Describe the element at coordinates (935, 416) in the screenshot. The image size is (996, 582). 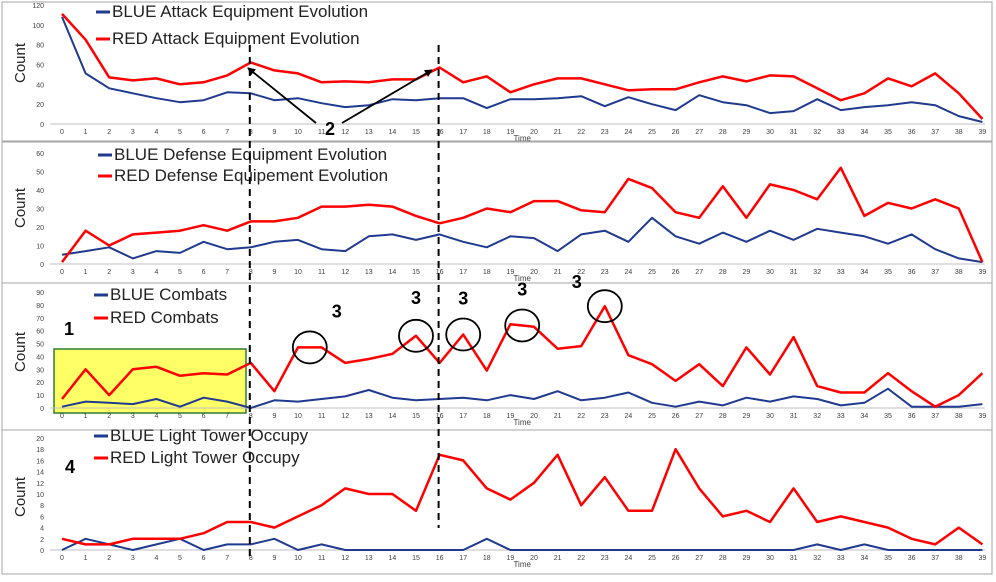
I see `x-tick-label: 37` at that location.